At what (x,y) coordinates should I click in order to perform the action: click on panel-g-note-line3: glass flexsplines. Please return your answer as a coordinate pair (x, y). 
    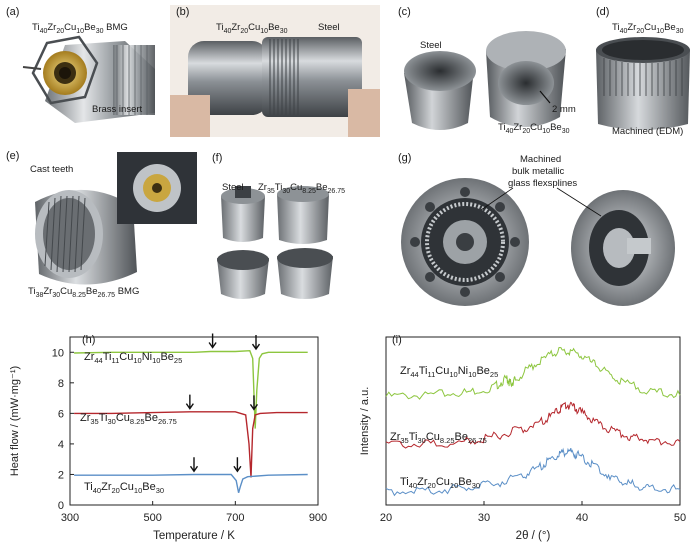
    Looking at the image, I should click on (543, 183).